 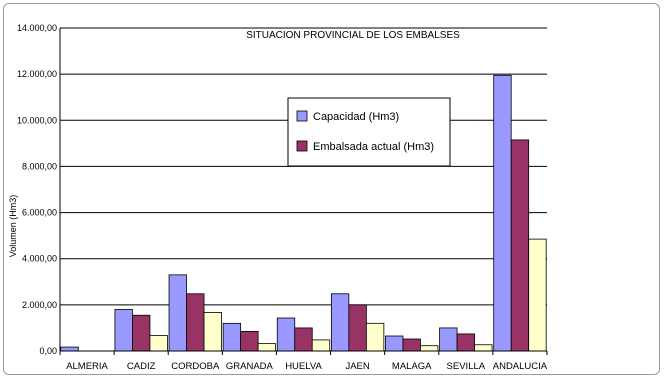 I want to click on y-tick-label: 10.000,00, so click(x=37, y=120).